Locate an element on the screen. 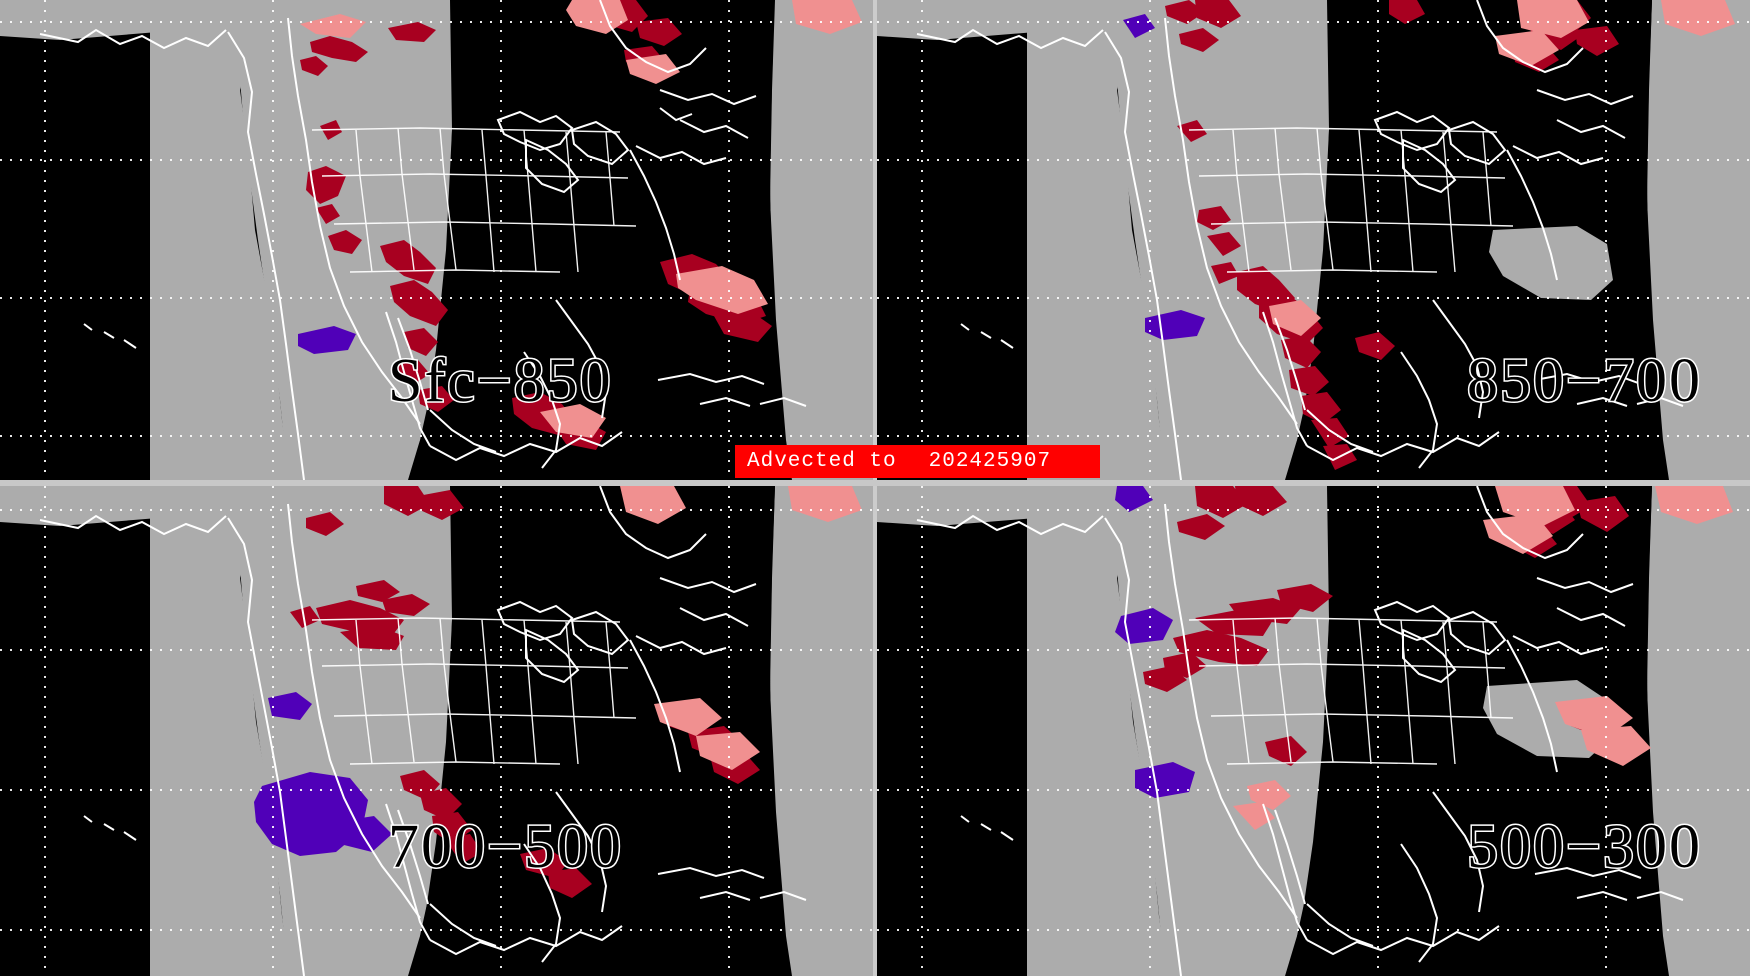  panel-divider-horizontal is located at coordinates (875, 483).